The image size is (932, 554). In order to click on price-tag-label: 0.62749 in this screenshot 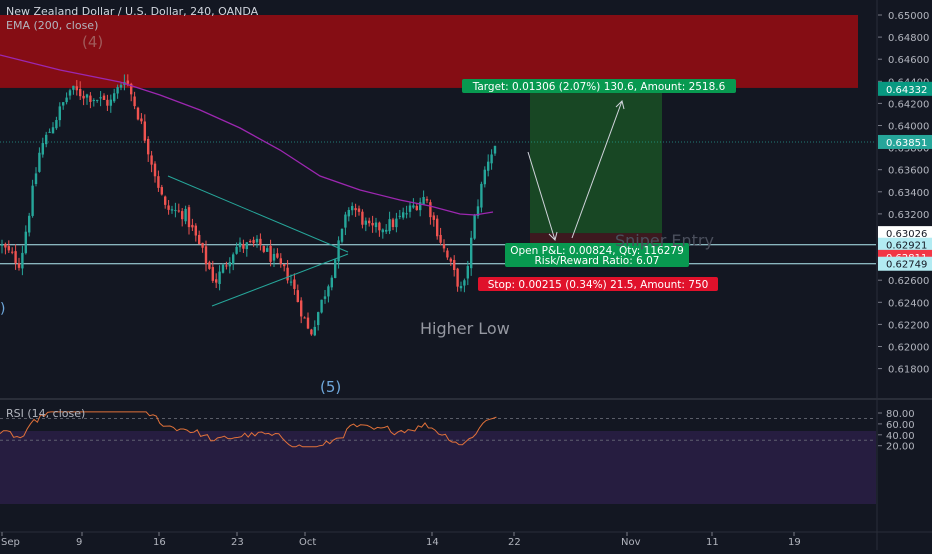, I will do `click(906, 265)`.